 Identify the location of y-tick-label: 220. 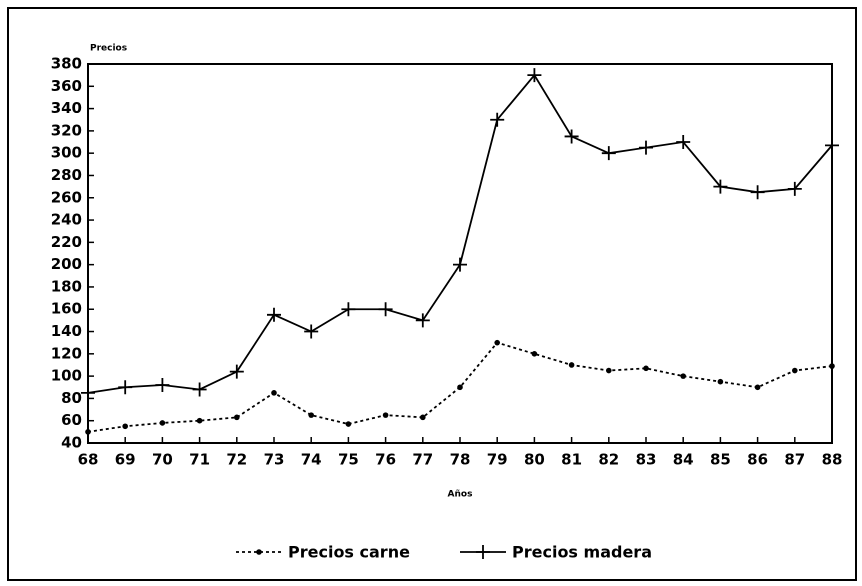
(66, 242).